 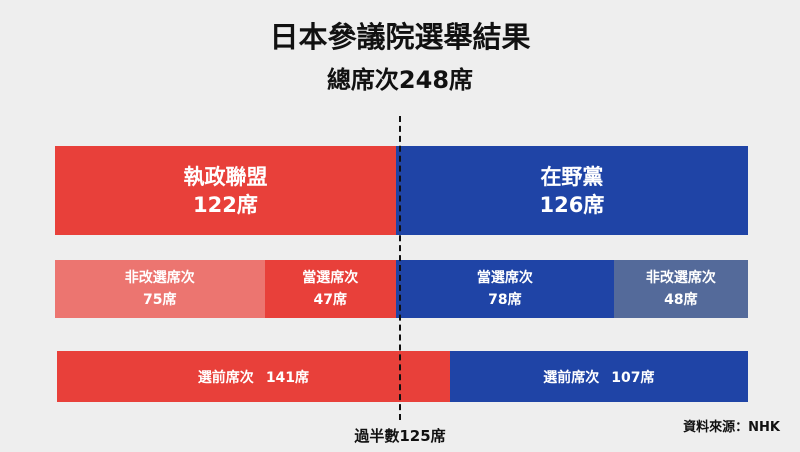 What do you see at coordinates (504, 278) in the screenshot?
I see `breakdown-label-2: 當選席次` at bounding box center [504, 278].